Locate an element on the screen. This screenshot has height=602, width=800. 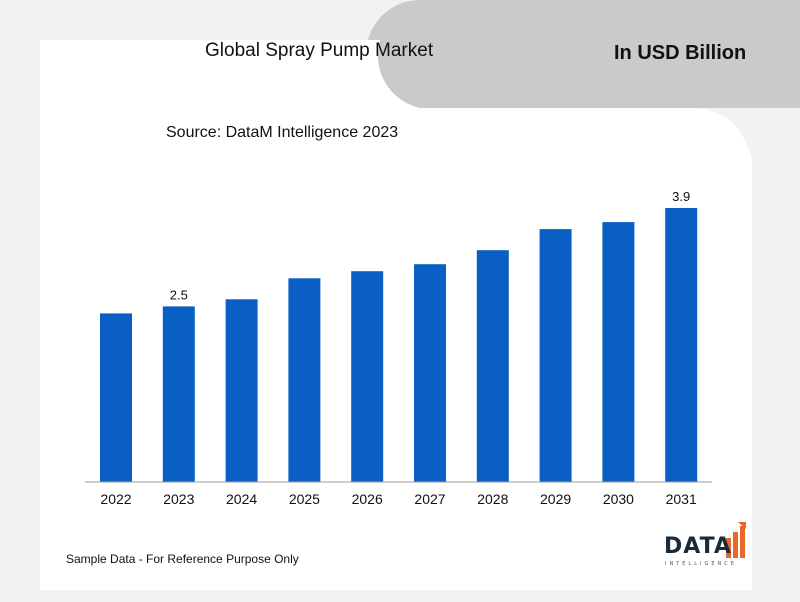
header-gray-tab is located at coordinates (583, 54).